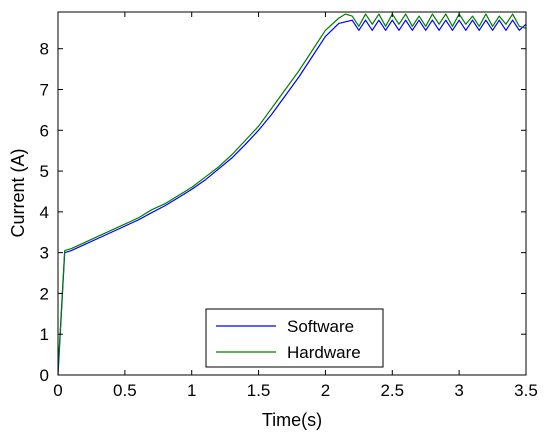 The width and height of the screenshot is (550, 438). I want to click on x-tick-label: 0, so click(57, 390).